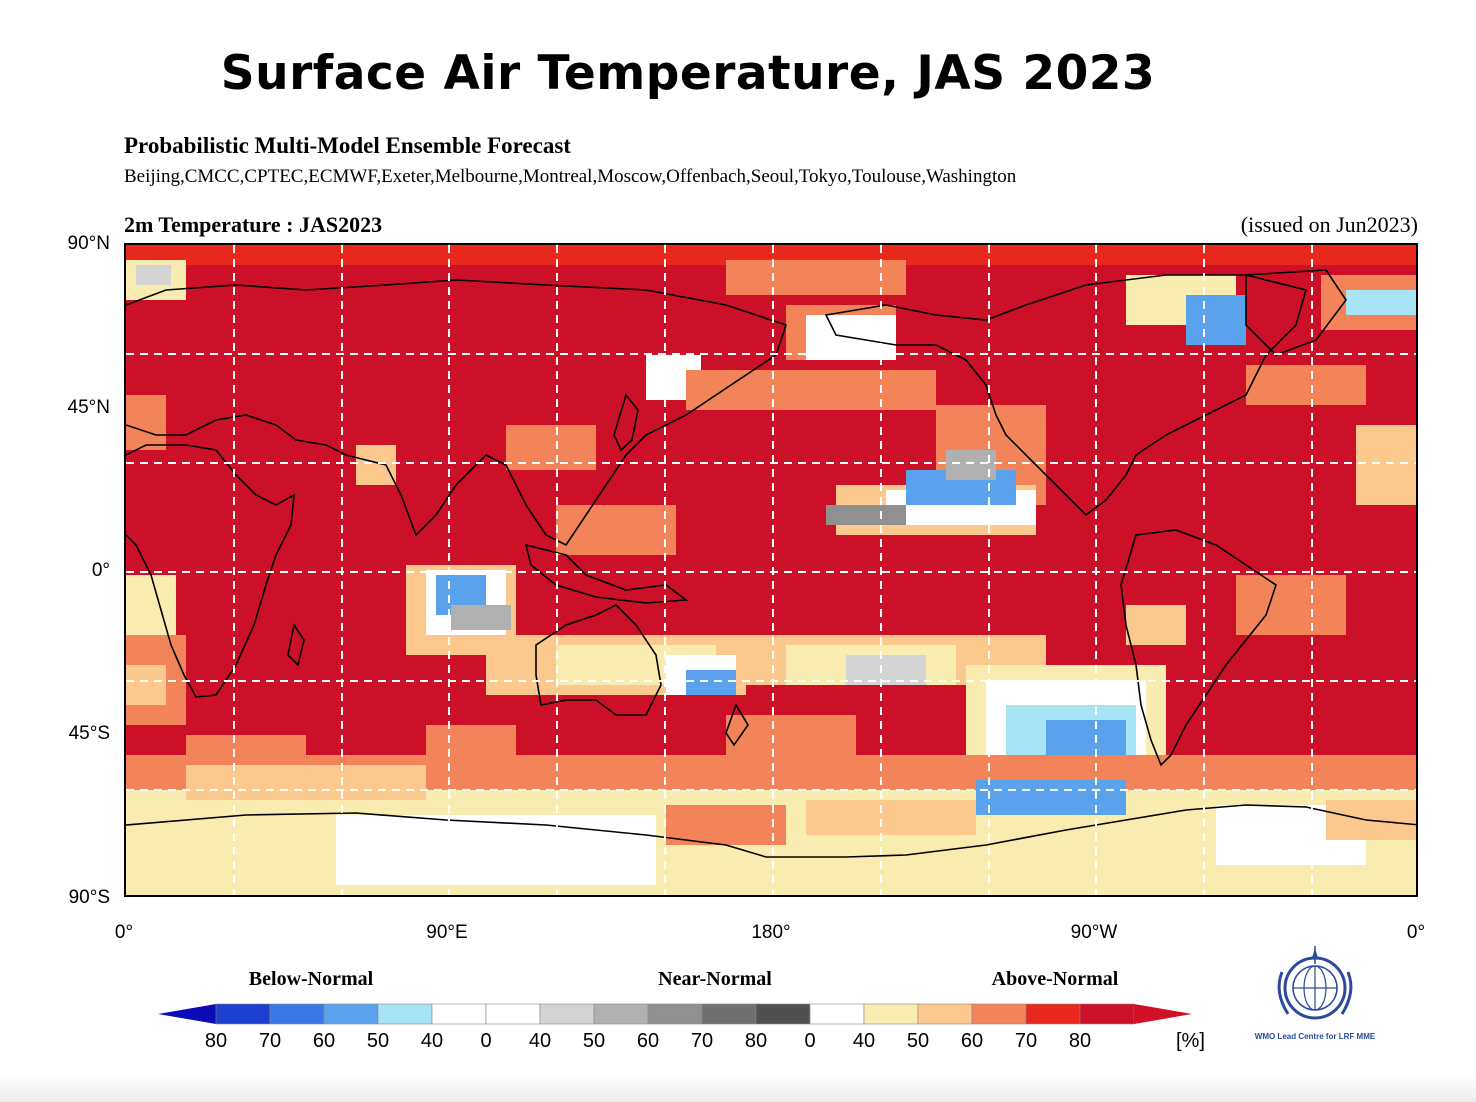 This screenshot has width=1476, height=1102. Describe the element at coordinates (598, 660) in the screenshot. I see `australia-outline` at that location.